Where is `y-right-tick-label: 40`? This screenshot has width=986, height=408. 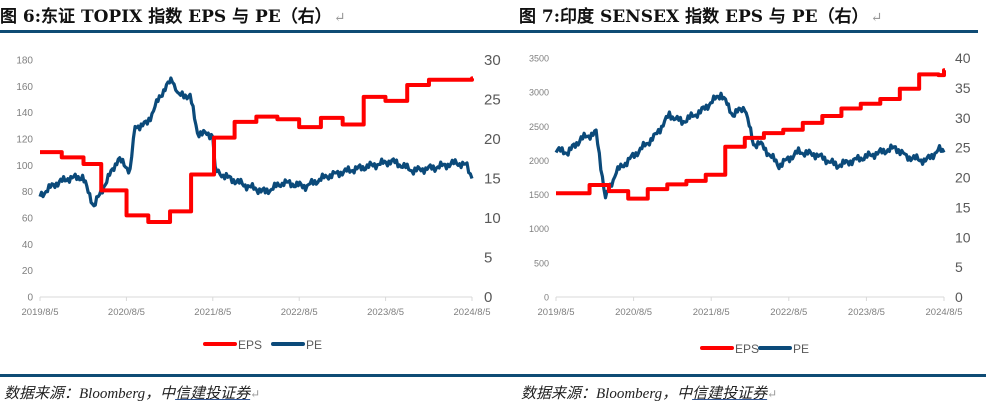 y-right-tick-label: 40 is located at coordinates (963, 58).